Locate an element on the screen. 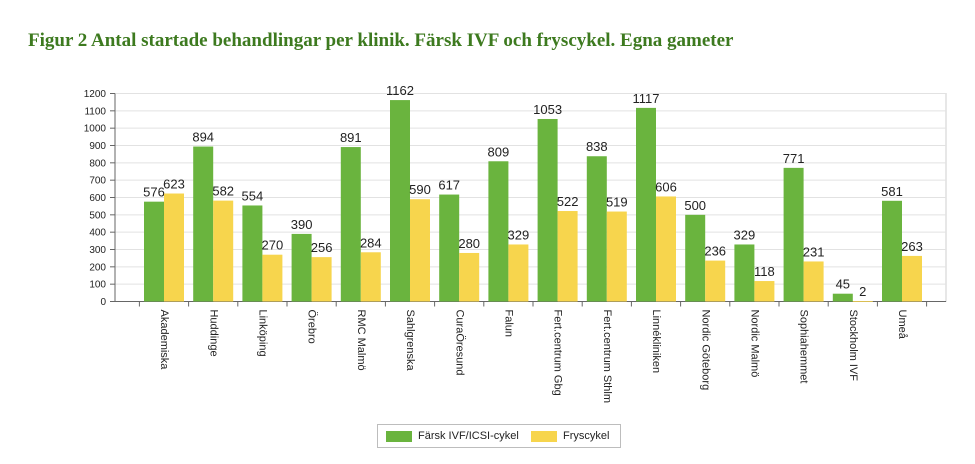 This screenshot has width=975, height=464. x-tick-label: Umeå is located at coordinates (902, 325).